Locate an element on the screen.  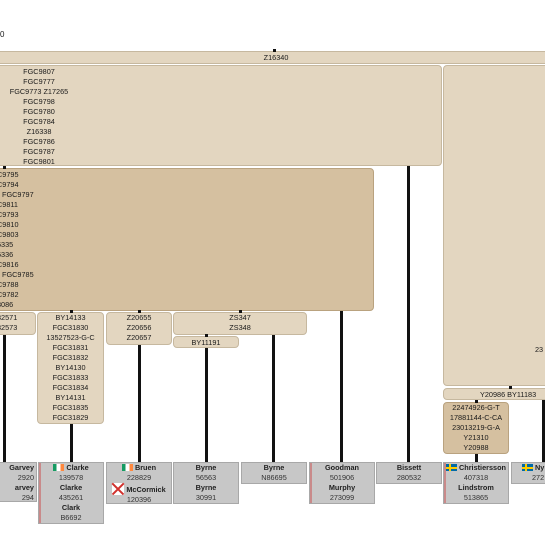
snp-label: BY14130 is located at coordinates (70, 367).